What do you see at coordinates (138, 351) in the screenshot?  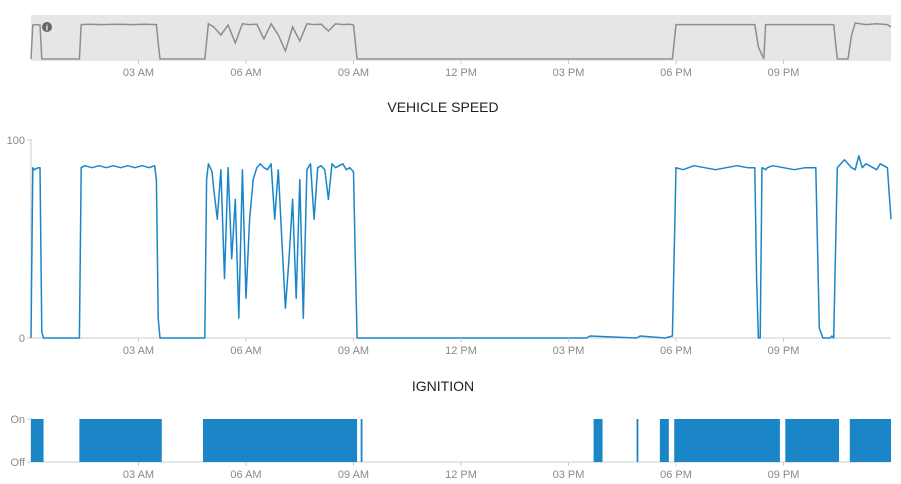 I see `speed-x-tick-label: 03 AM` at bounding box center [138, 351].